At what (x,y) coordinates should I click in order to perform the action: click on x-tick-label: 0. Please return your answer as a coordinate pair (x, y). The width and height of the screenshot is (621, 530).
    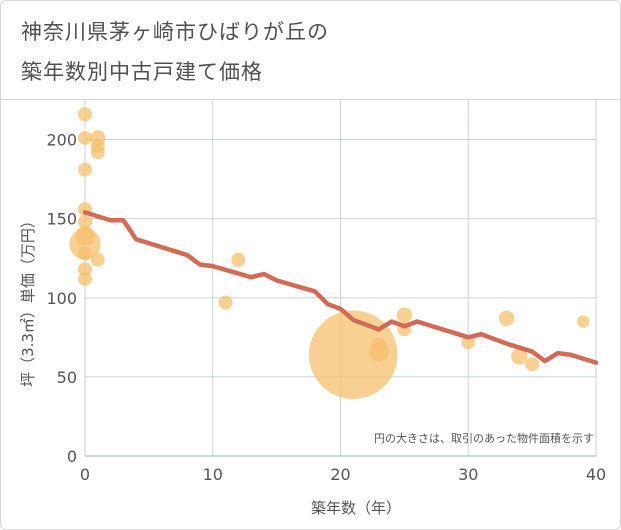
    Looking at the image, I should click on (85, 474).